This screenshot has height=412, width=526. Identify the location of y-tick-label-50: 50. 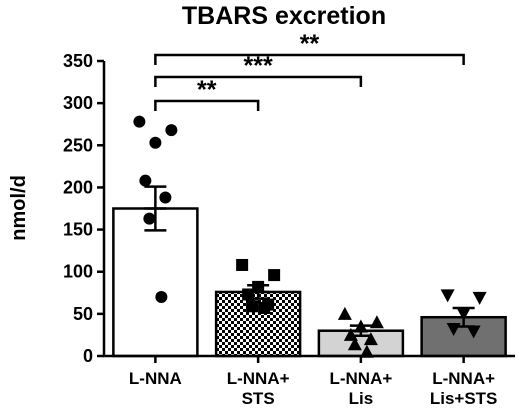
(83, 314).